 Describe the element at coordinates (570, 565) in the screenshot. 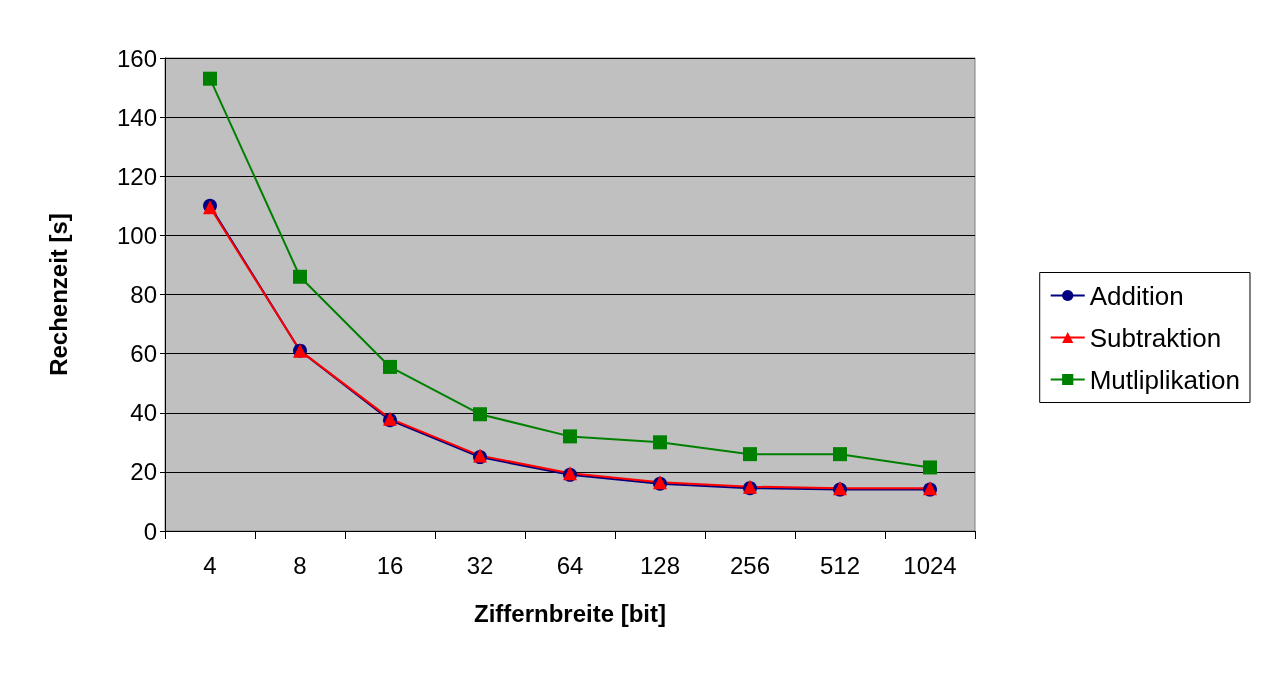

I see `x-tick-label: 64` at that location.